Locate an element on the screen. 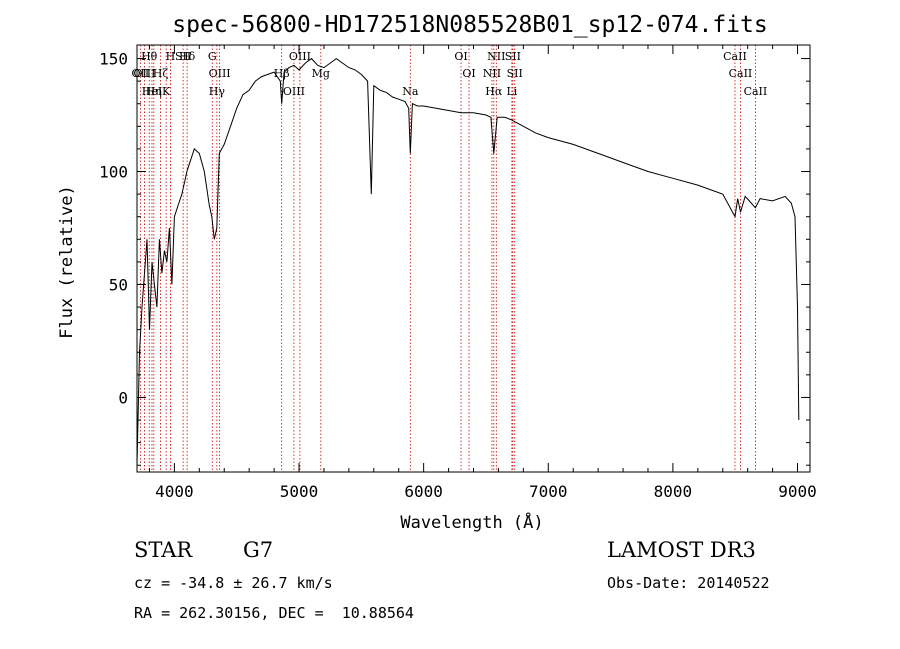 This screenshot has width=900, height=649. y-axis-label: Flux (relative) is located at coordinates (67, 262).